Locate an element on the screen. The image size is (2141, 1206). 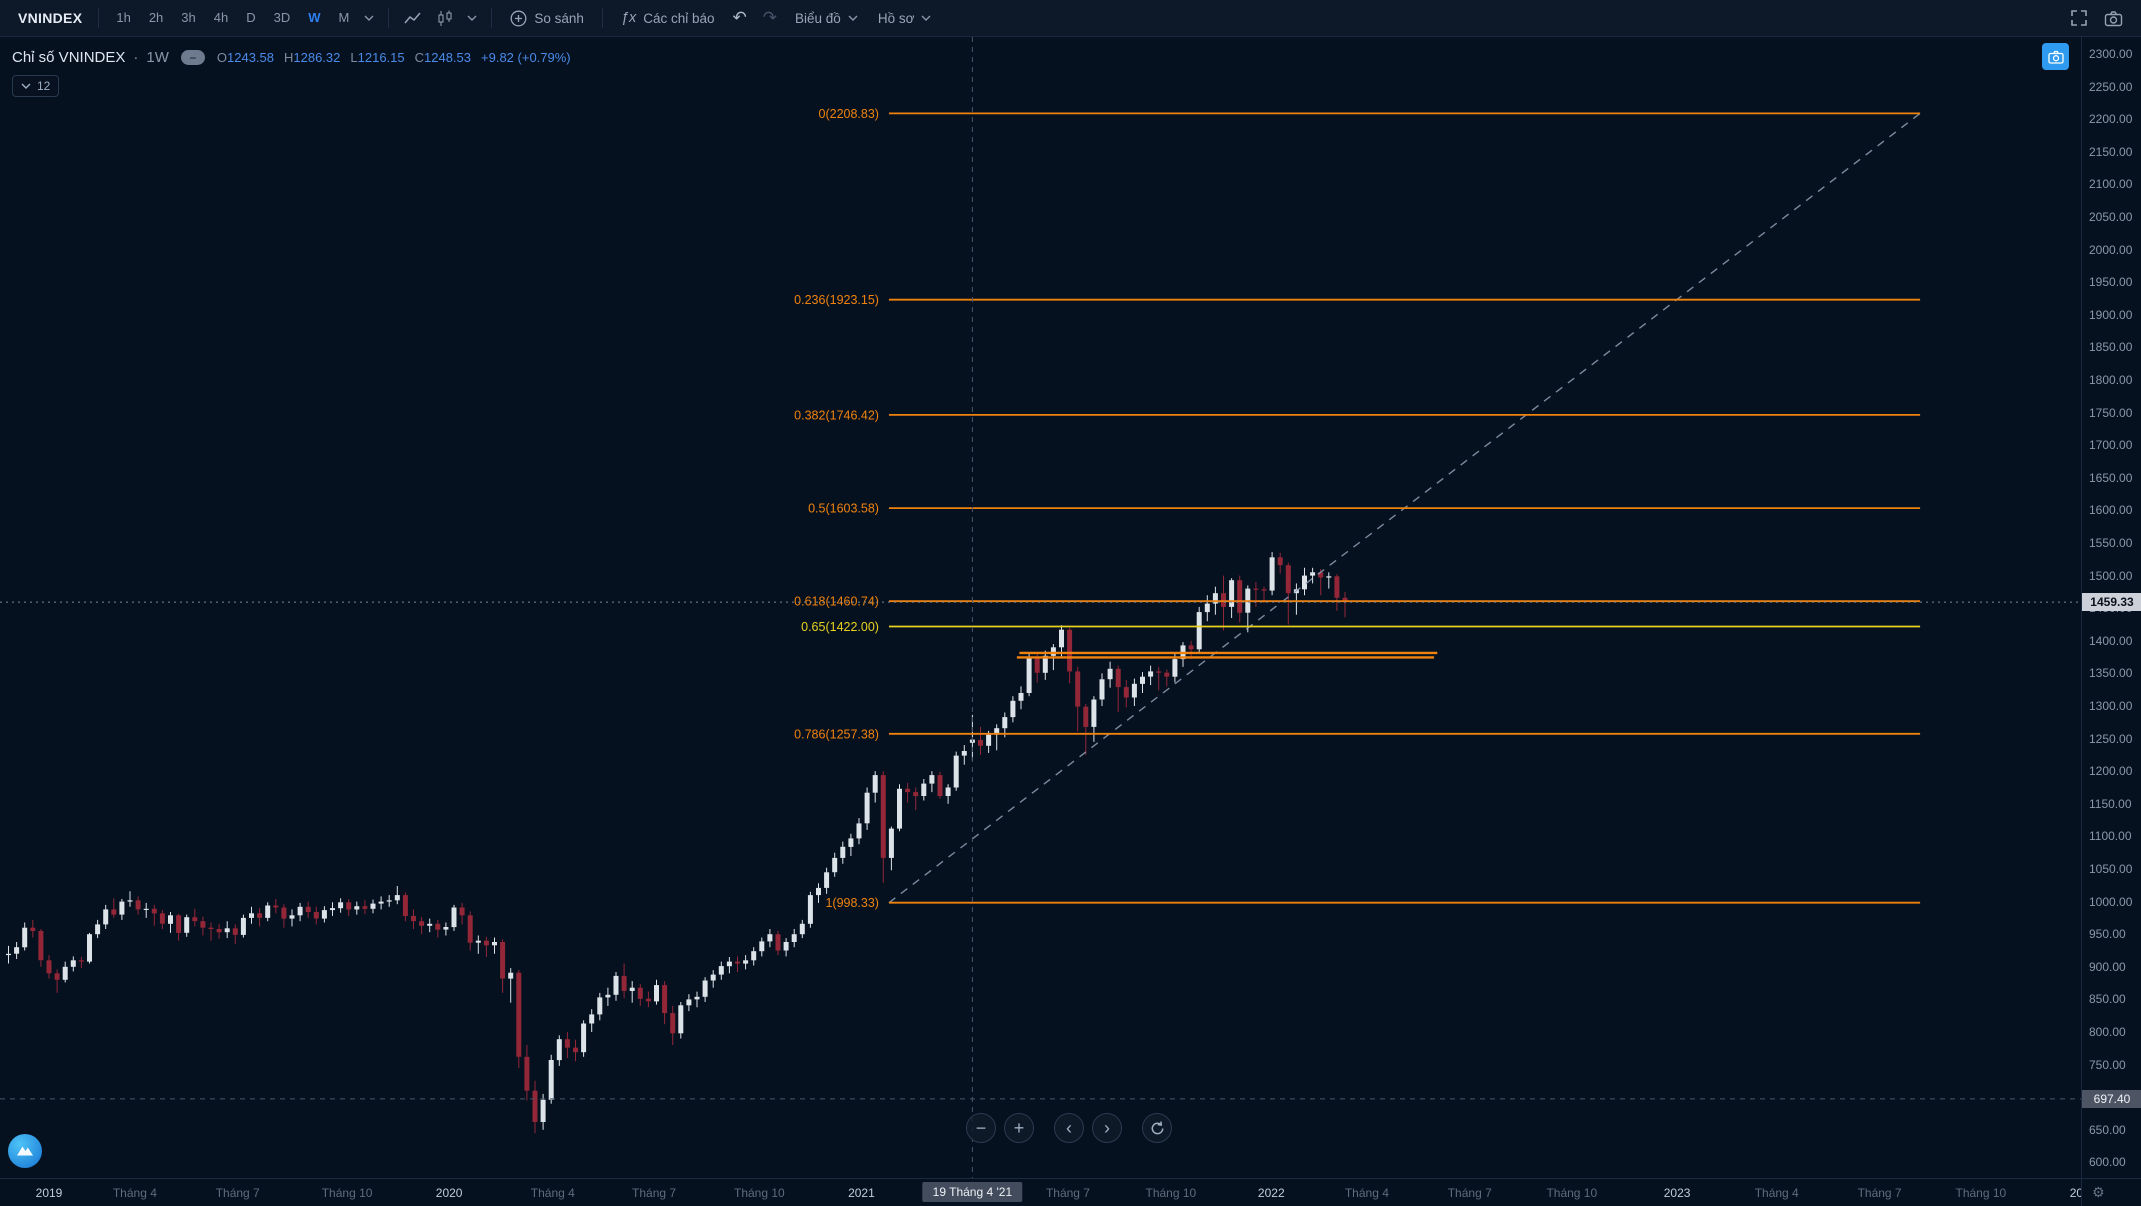
line-chart-type-button is located at coordinates (413, 18).